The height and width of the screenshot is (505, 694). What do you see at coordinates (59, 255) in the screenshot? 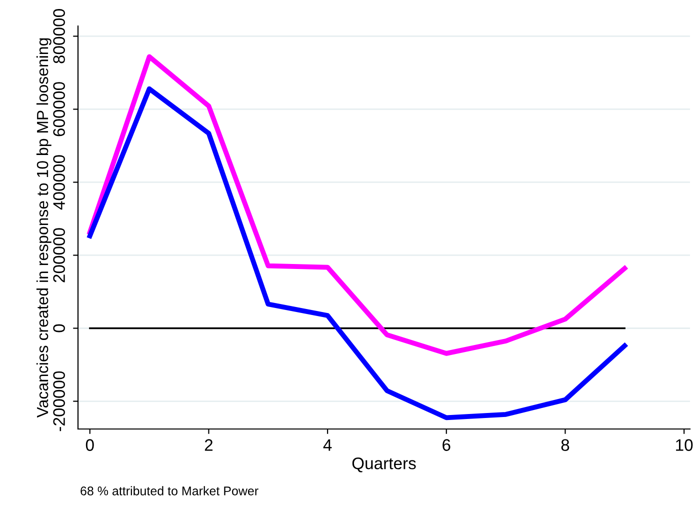
I see `y-tick-label: 200000` at bounding box center [59, 255].